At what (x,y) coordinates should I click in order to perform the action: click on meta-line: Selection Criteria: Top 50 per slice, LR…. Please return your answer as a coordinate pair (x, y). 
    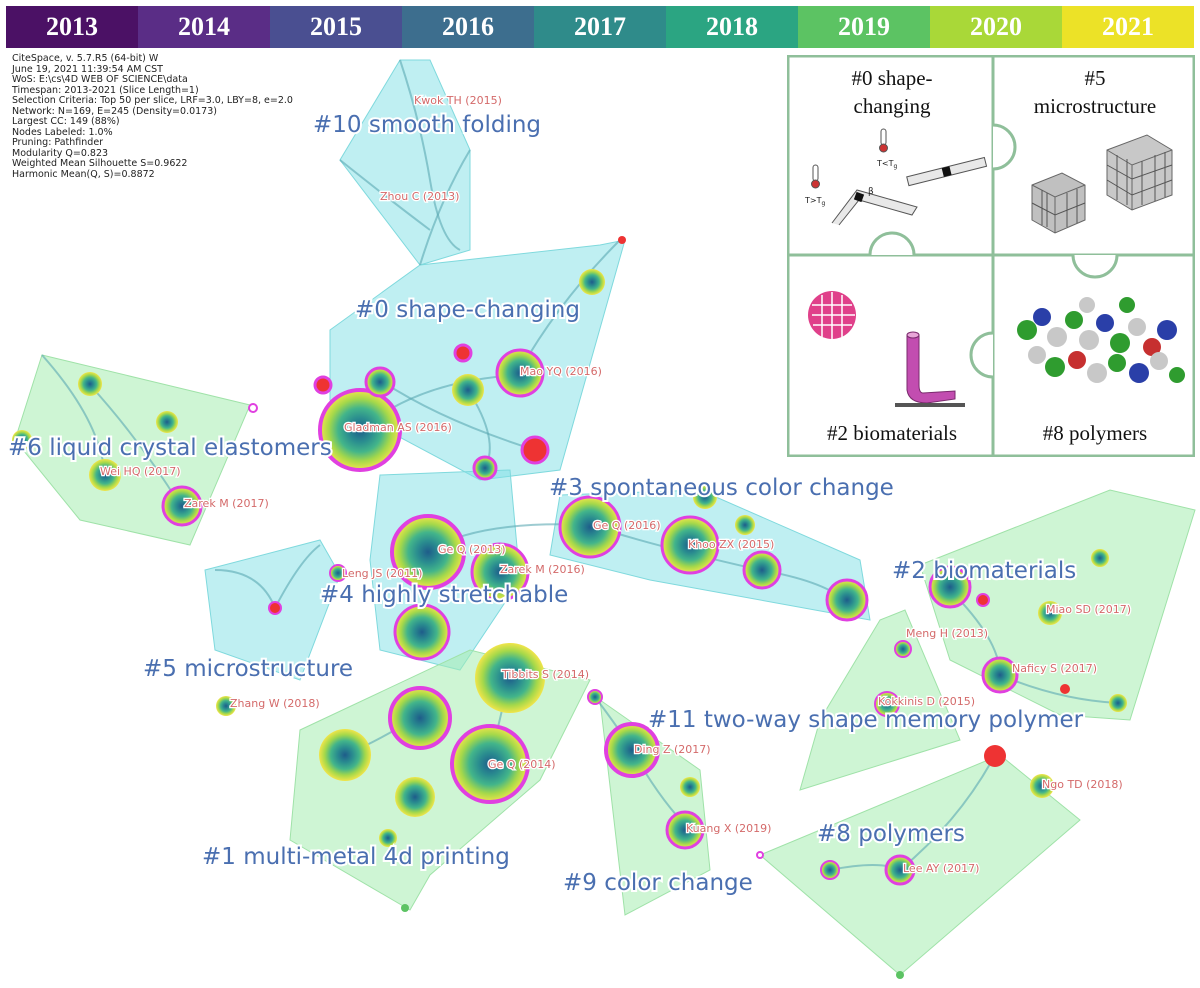
    Looking at the image, I should click on (152, 100).